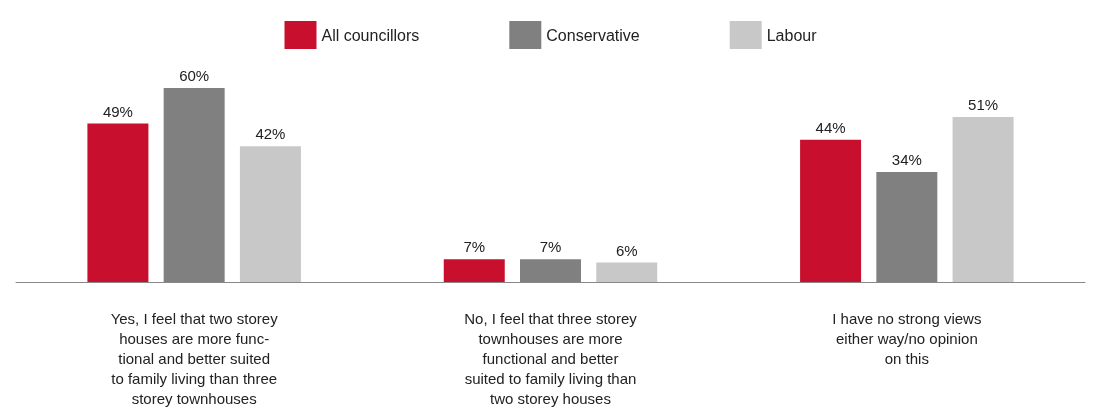 The height and width of the screenshot is (417, 1101). What do you see at coordinates (830, 127) in the screenshot?
I see `data-label: 44%` at bounding box center [830, 127].